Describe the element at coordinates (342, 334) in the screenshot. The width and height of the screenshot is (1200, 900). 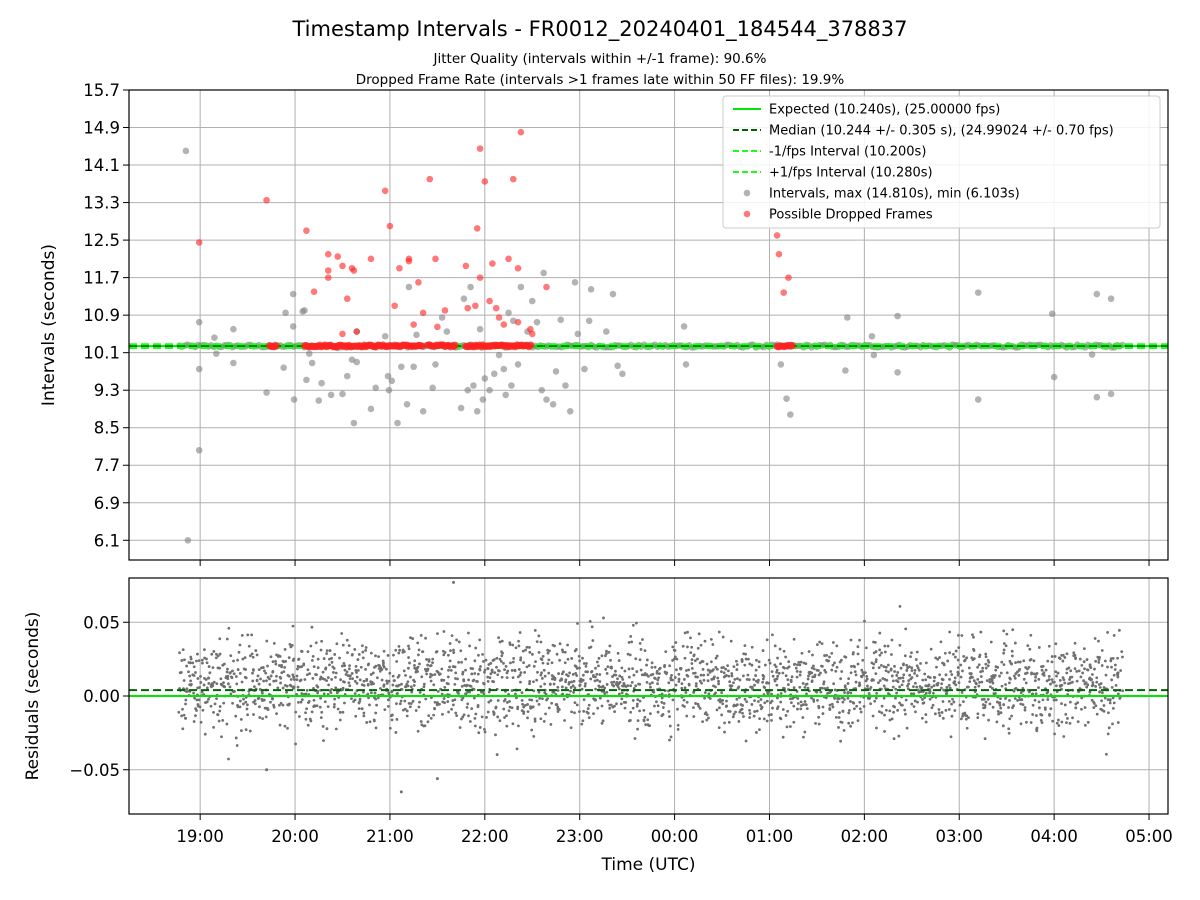
I see `dropped-point` at that location.